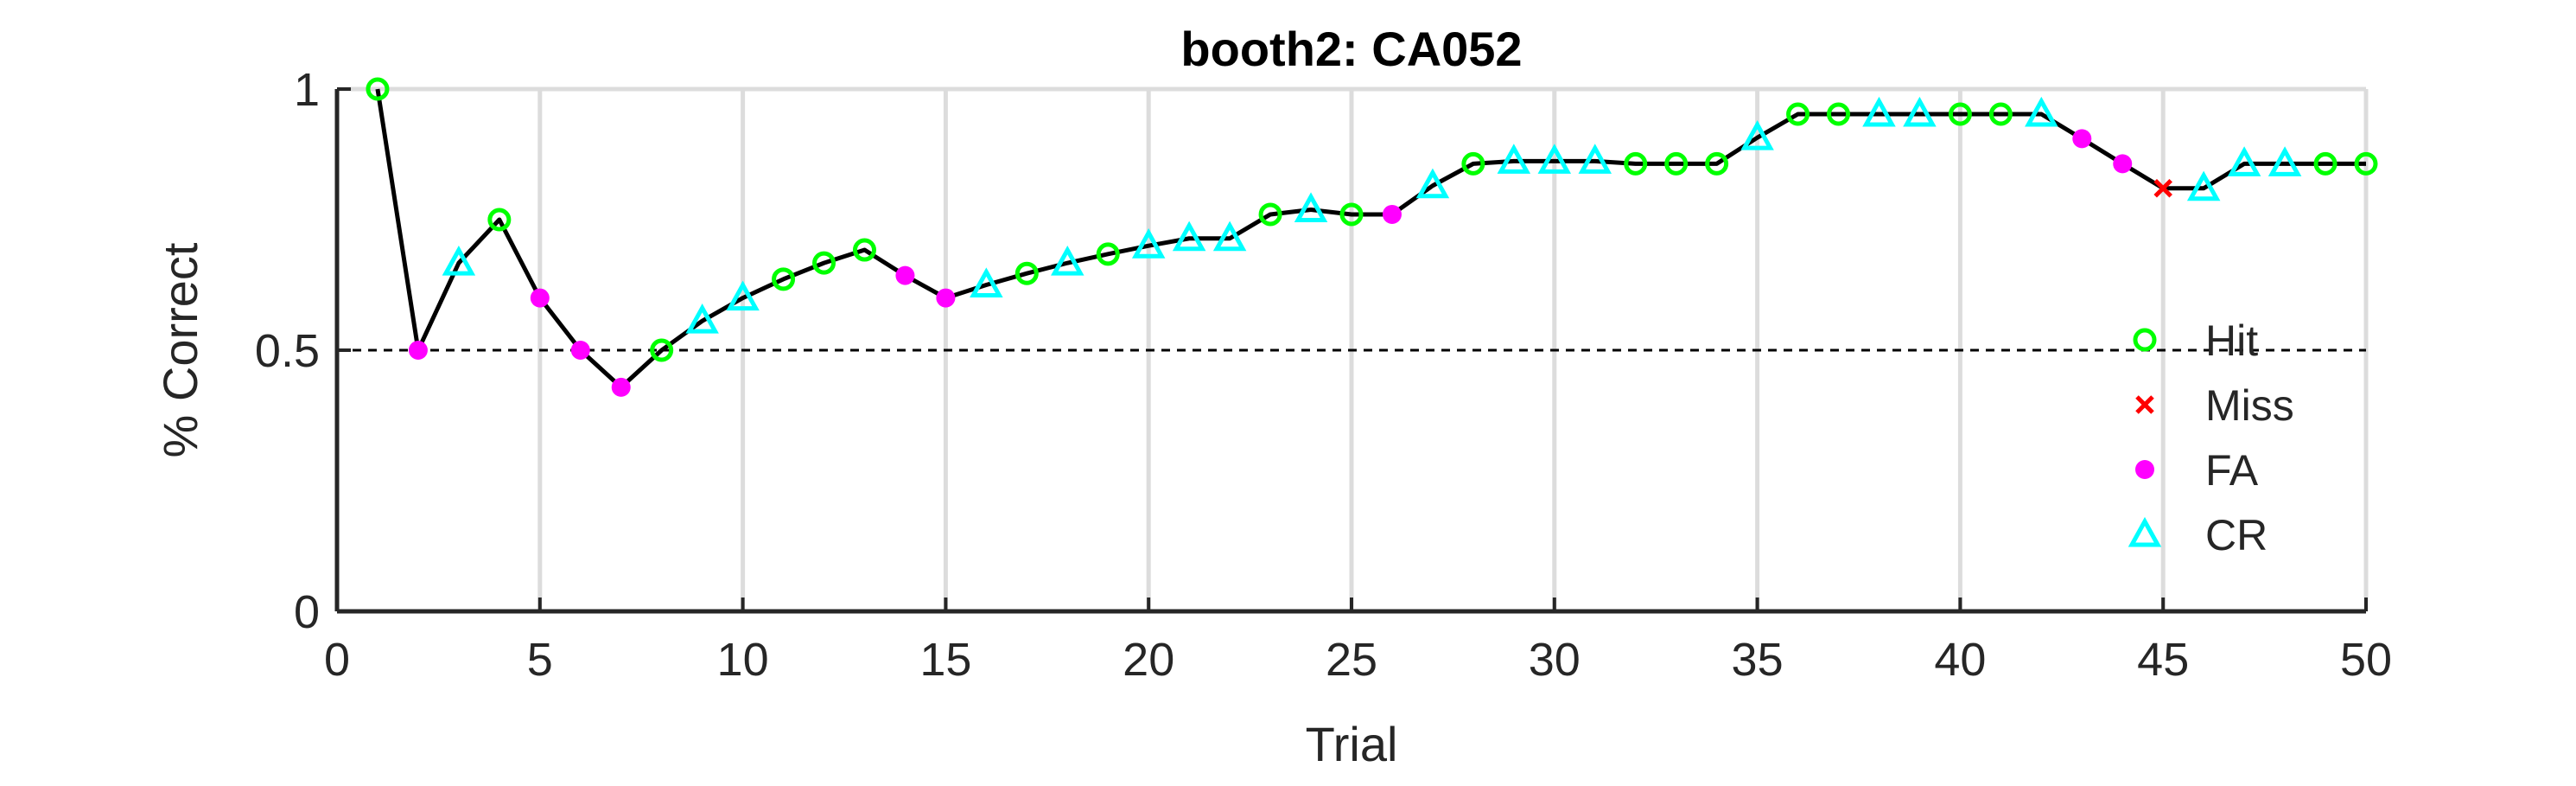 This screenshot has width=2576, height=786. What do you see at coordinates (2232, 340) in the screenshot?
I see `legend-label-hit: Hit` at bounding box center [2232, 340].